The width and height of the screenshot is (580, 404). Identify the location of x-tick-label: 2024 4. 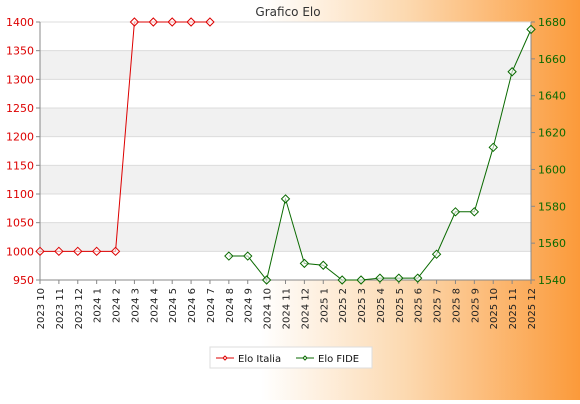
(154, 305).